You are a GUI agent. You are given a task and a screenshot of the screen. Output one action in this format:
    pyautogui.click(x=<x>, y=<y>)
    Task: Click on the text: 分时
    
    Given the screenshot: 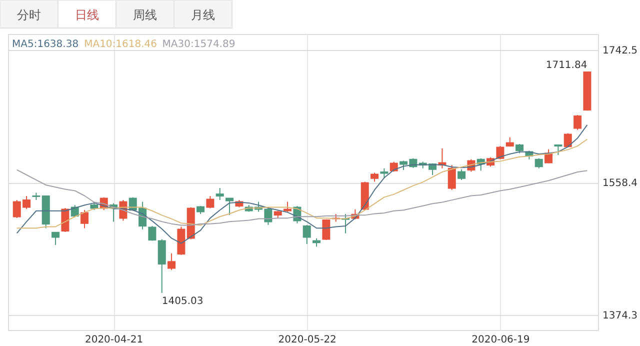 What is the action you would take?
    pyautogui.click(x=29, y=15)
    